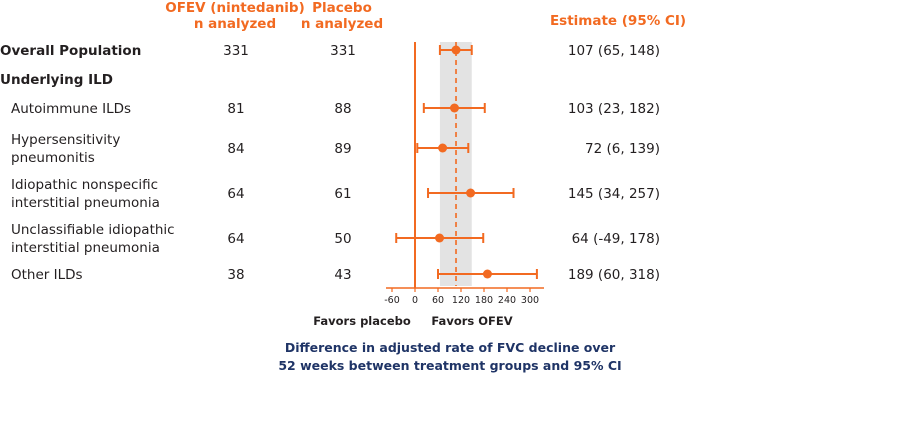  Describe the element at coordinates (65, 140) in the screenshot. I see `row-label: Hypersensitivity` at that location.